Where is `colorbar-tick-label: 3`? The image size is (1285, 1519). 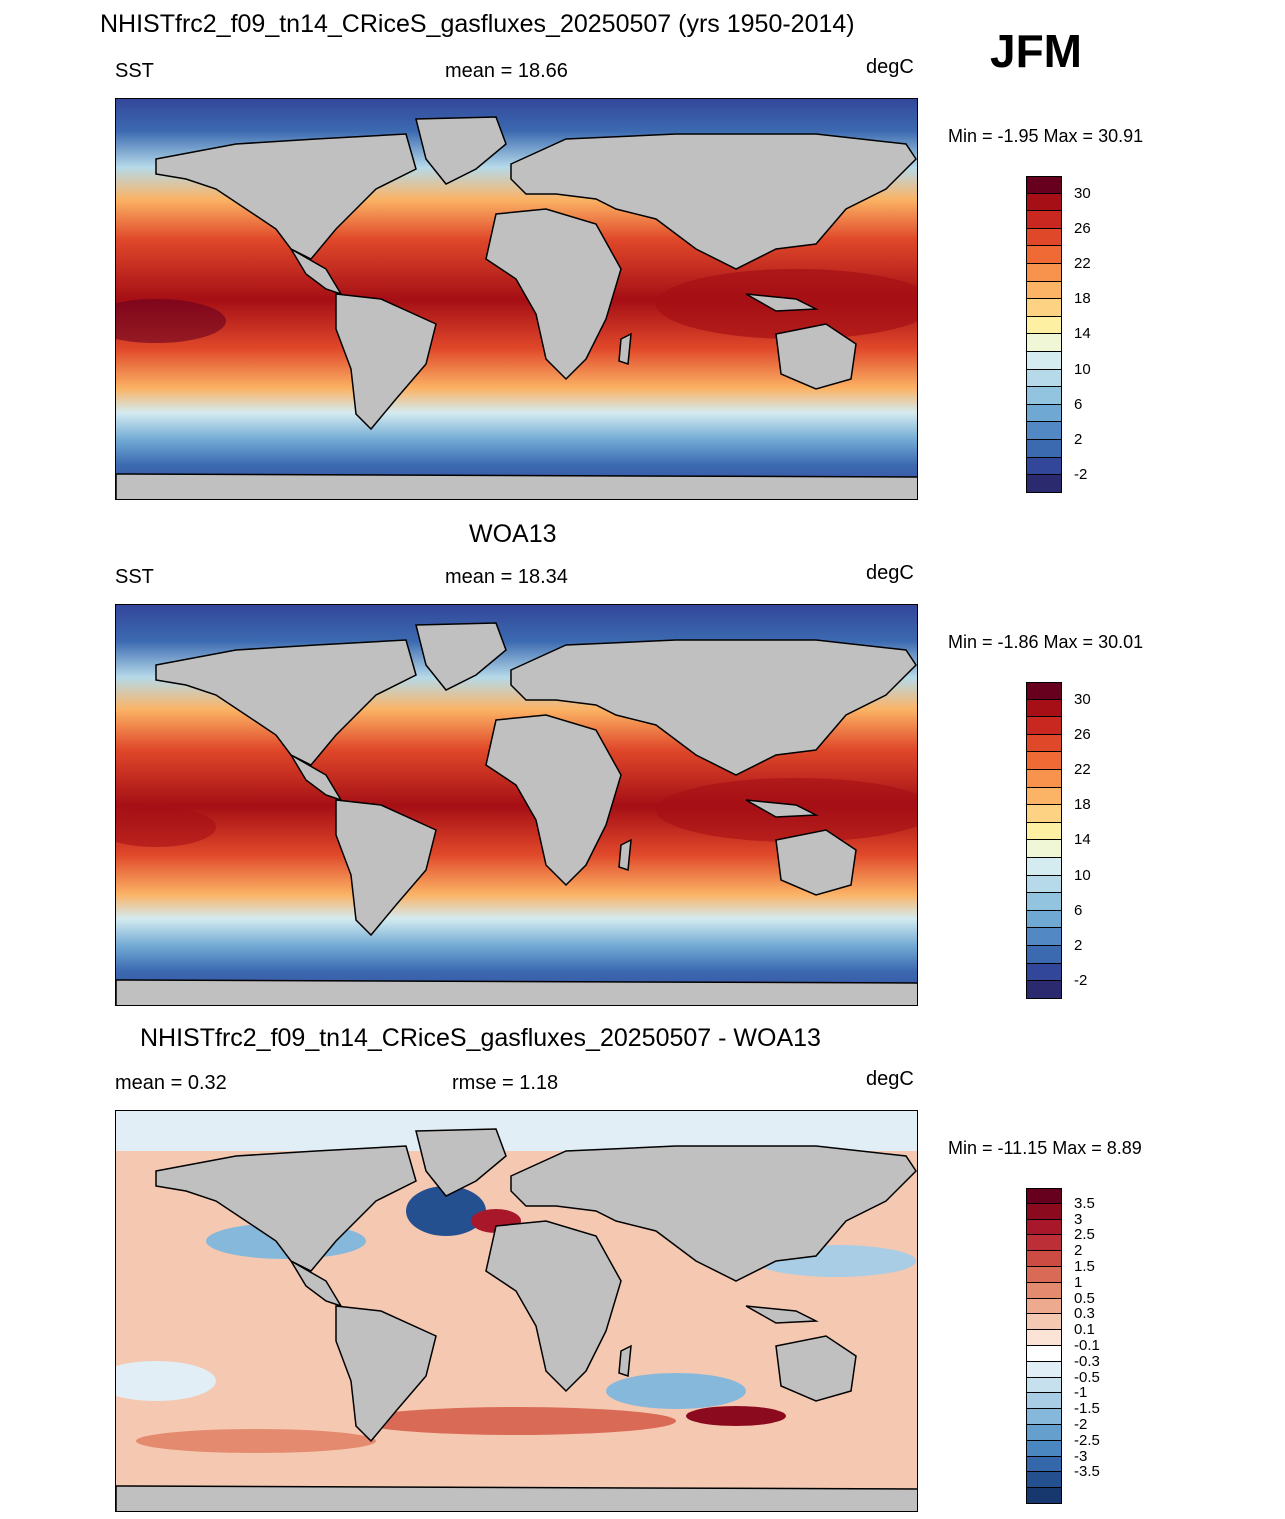 colorbar-tick-label: 3 is located at coordinates (1078, 1219).